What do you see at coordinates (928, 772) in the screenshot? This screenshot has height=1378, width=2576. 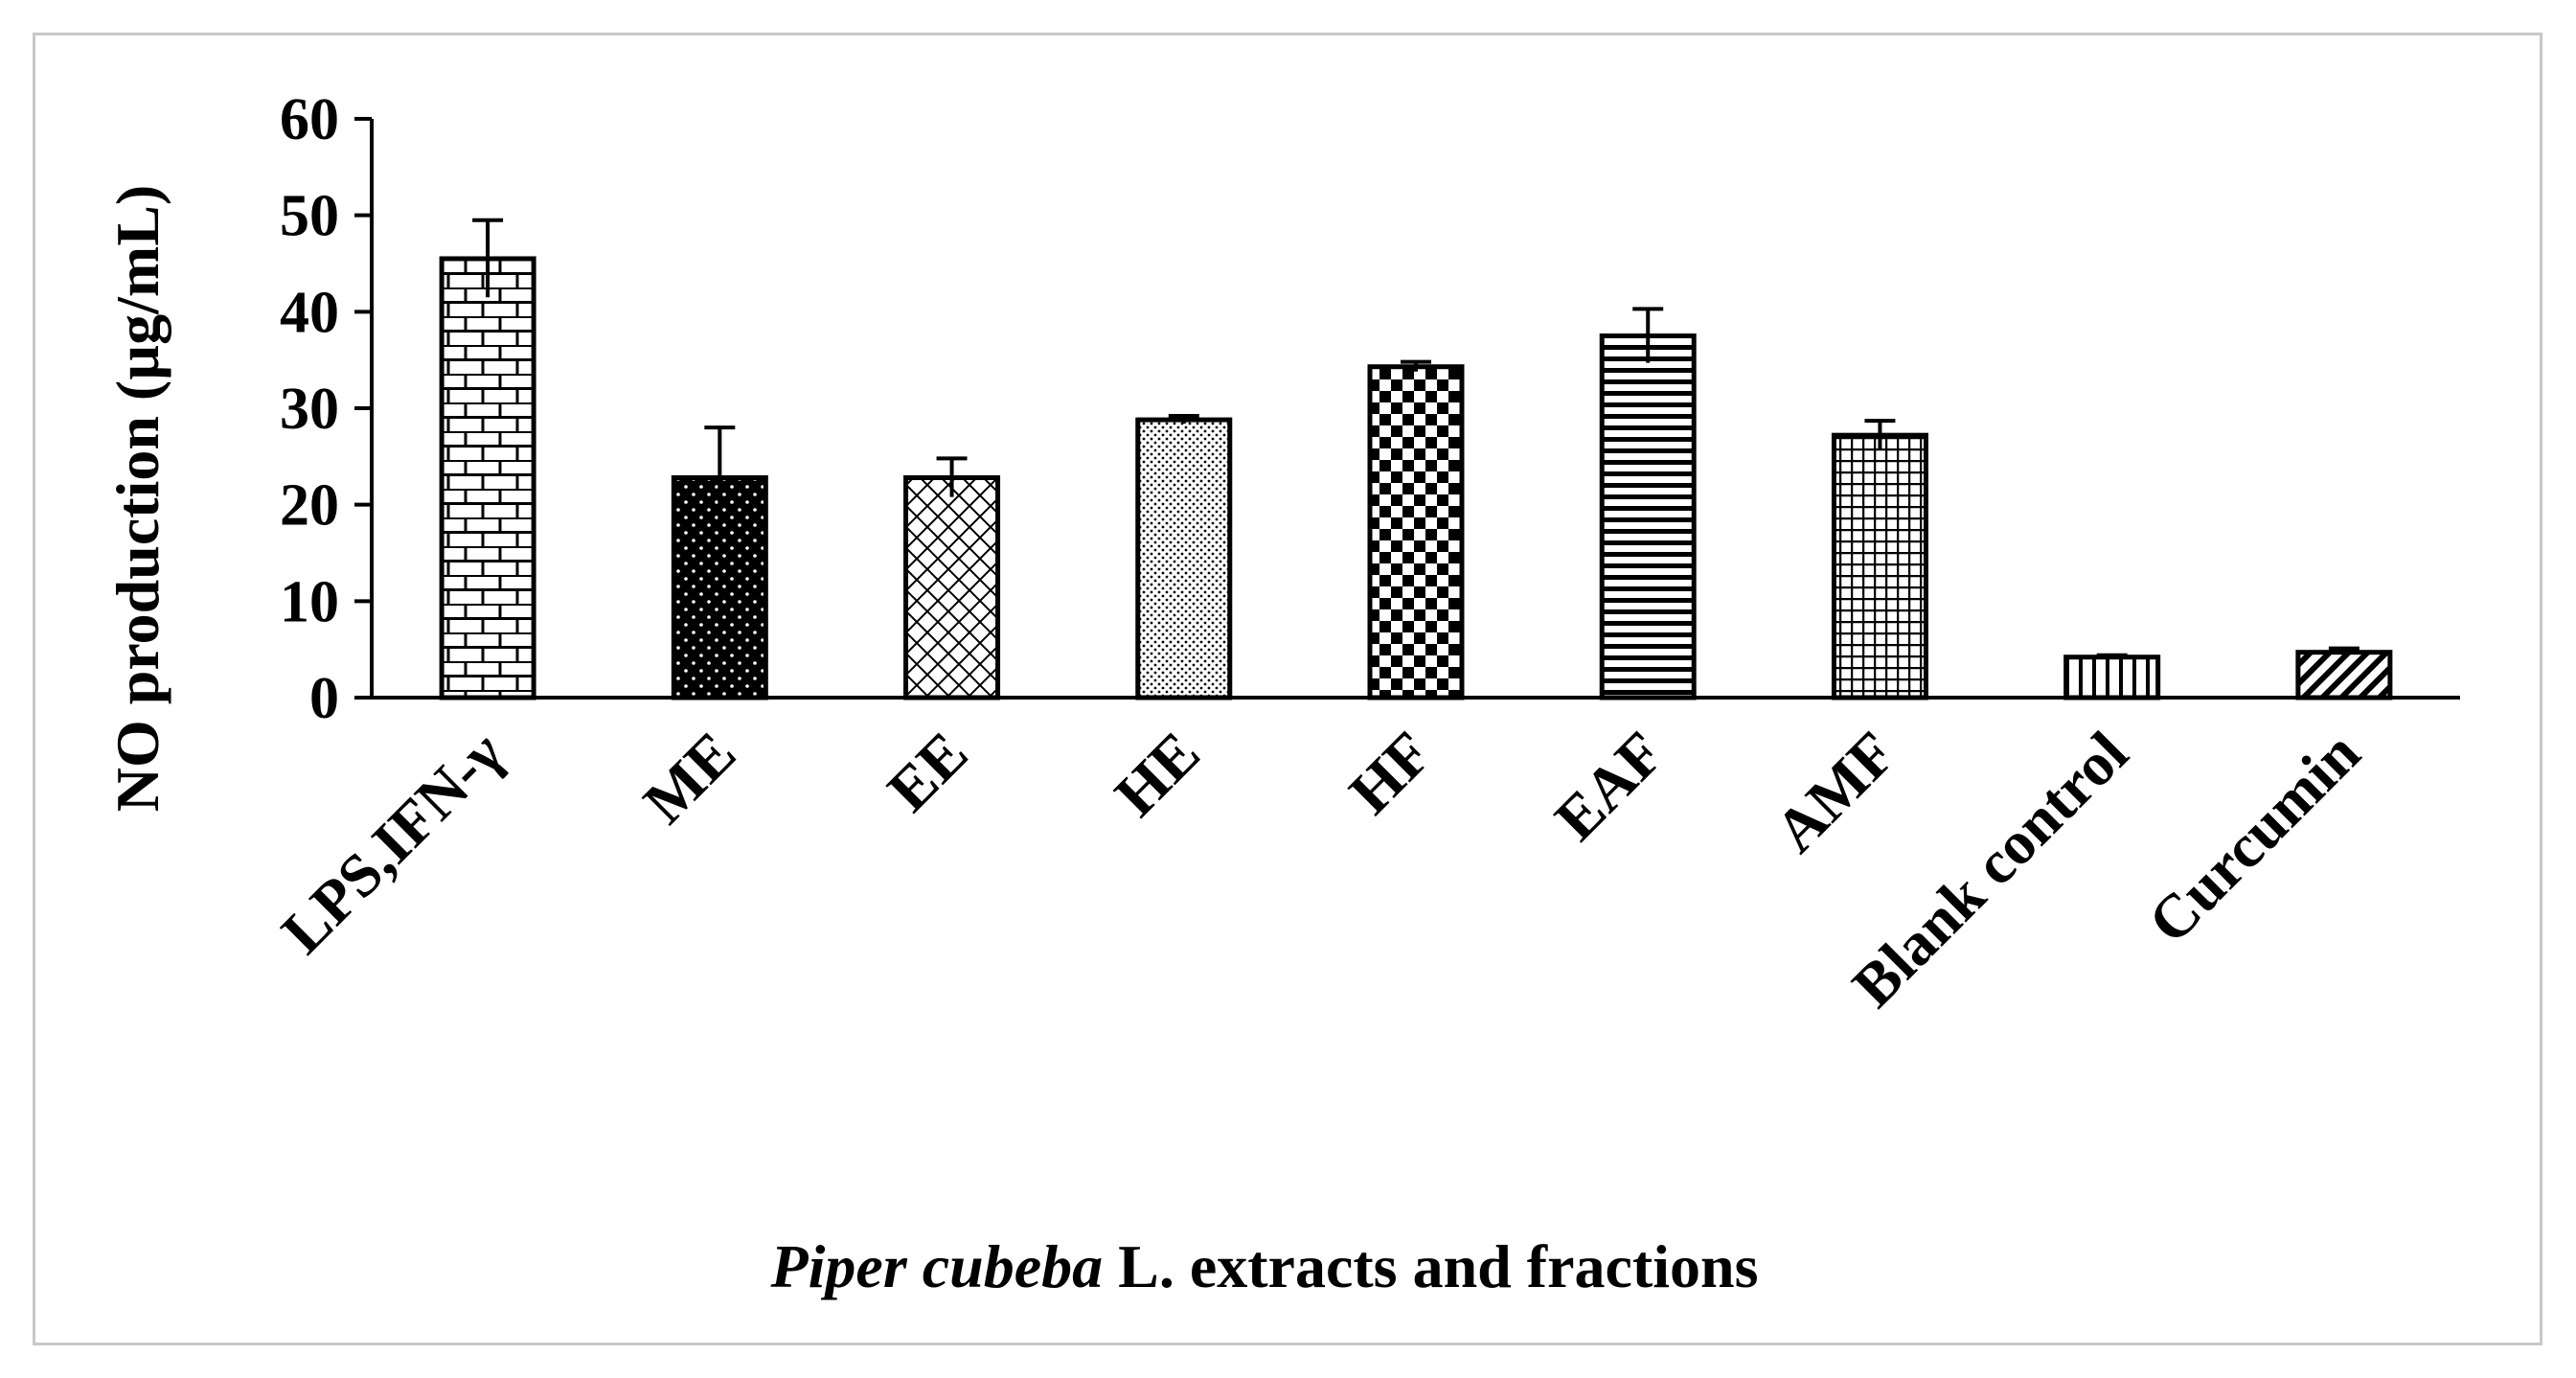 I see `x-tick-label-2: EE` at bounding box center [928, 772].